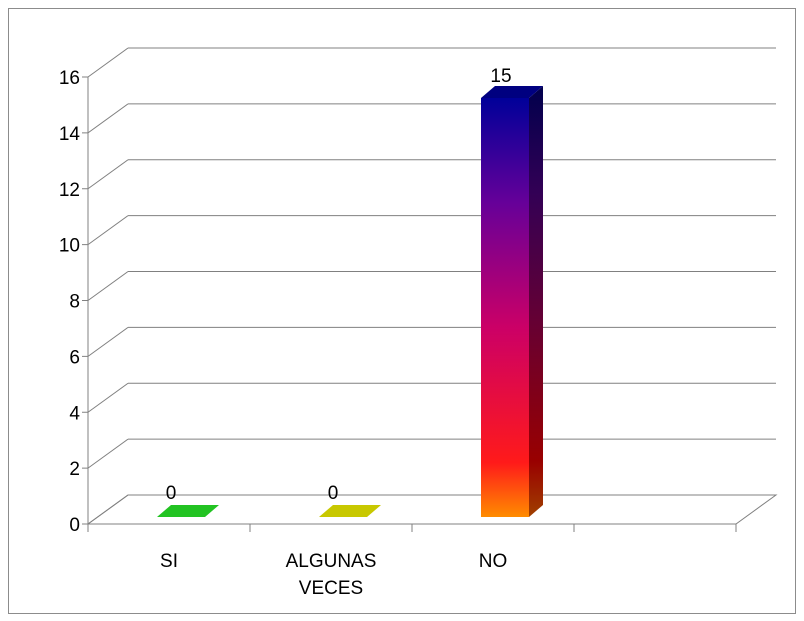 The height and width of the screenshot is (621, 804). Describe the element at coordinates (74, 302) in the screenshot. I see `y-tick-label: 8` at that location.